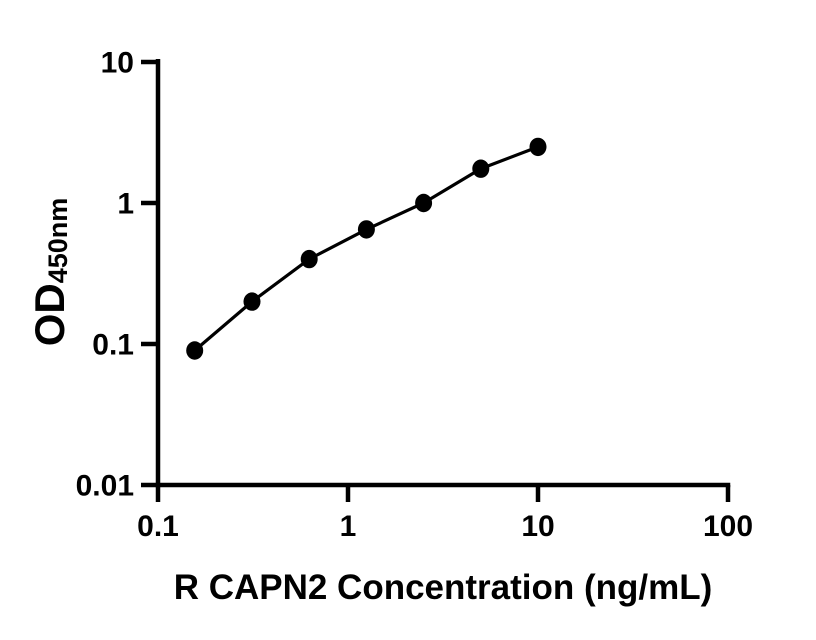  Describe the element at coordinates (366, 248) in the screenshot. I see `curve-line` at that location.